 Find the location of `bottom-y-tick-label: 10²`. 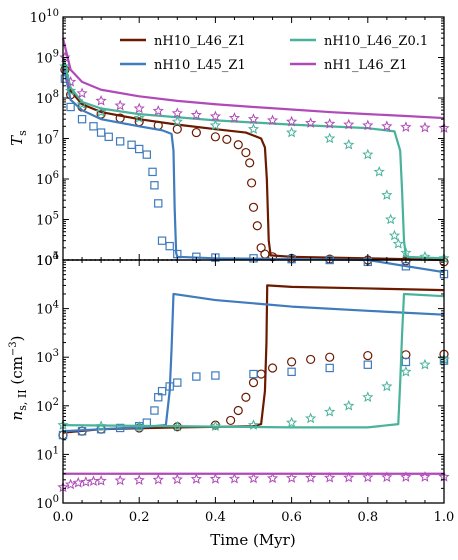

bottom-y-tick-label: 10² is located at coordinates (47, 406).